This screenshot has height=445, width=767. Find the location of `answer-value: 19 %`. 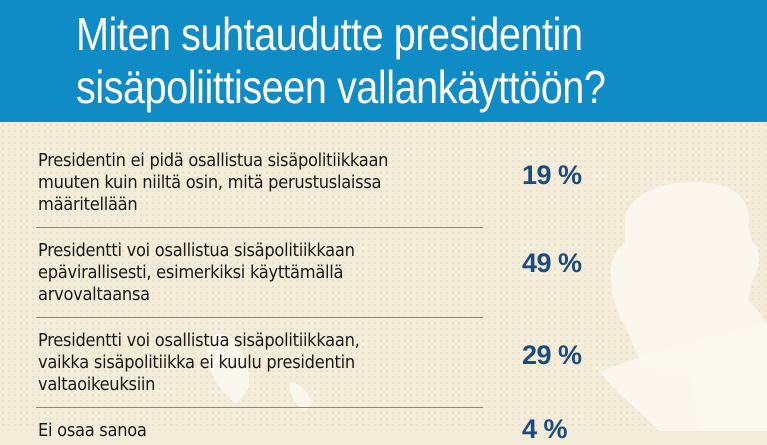

answer-value: 19 % is located at coordinates (552, 175).